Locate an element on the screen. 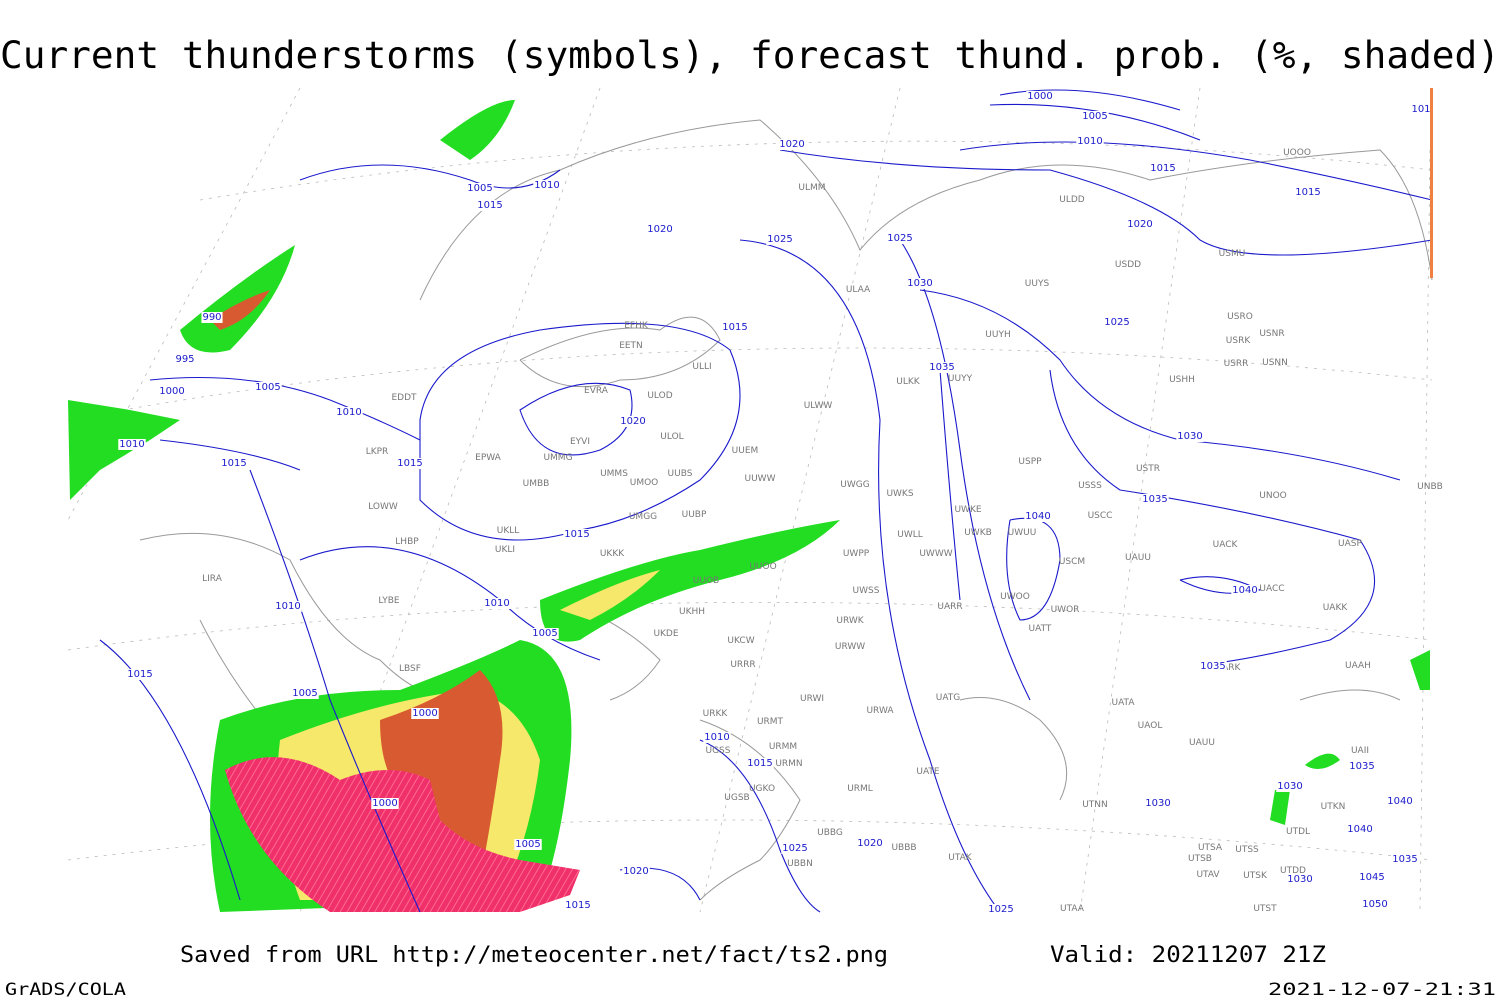 The height and width of the screenshot is (1000, 1500). station-label: UUYS is located at coordinates (1037, 284).